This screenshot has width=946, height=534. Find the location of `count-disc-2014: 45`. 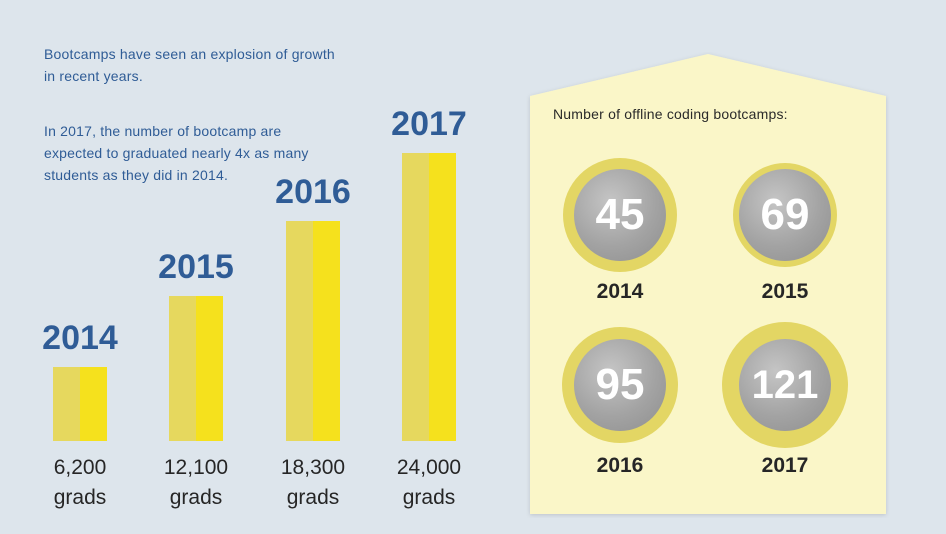

count-disc-2014: 45 is located at coordinates (620, 215).